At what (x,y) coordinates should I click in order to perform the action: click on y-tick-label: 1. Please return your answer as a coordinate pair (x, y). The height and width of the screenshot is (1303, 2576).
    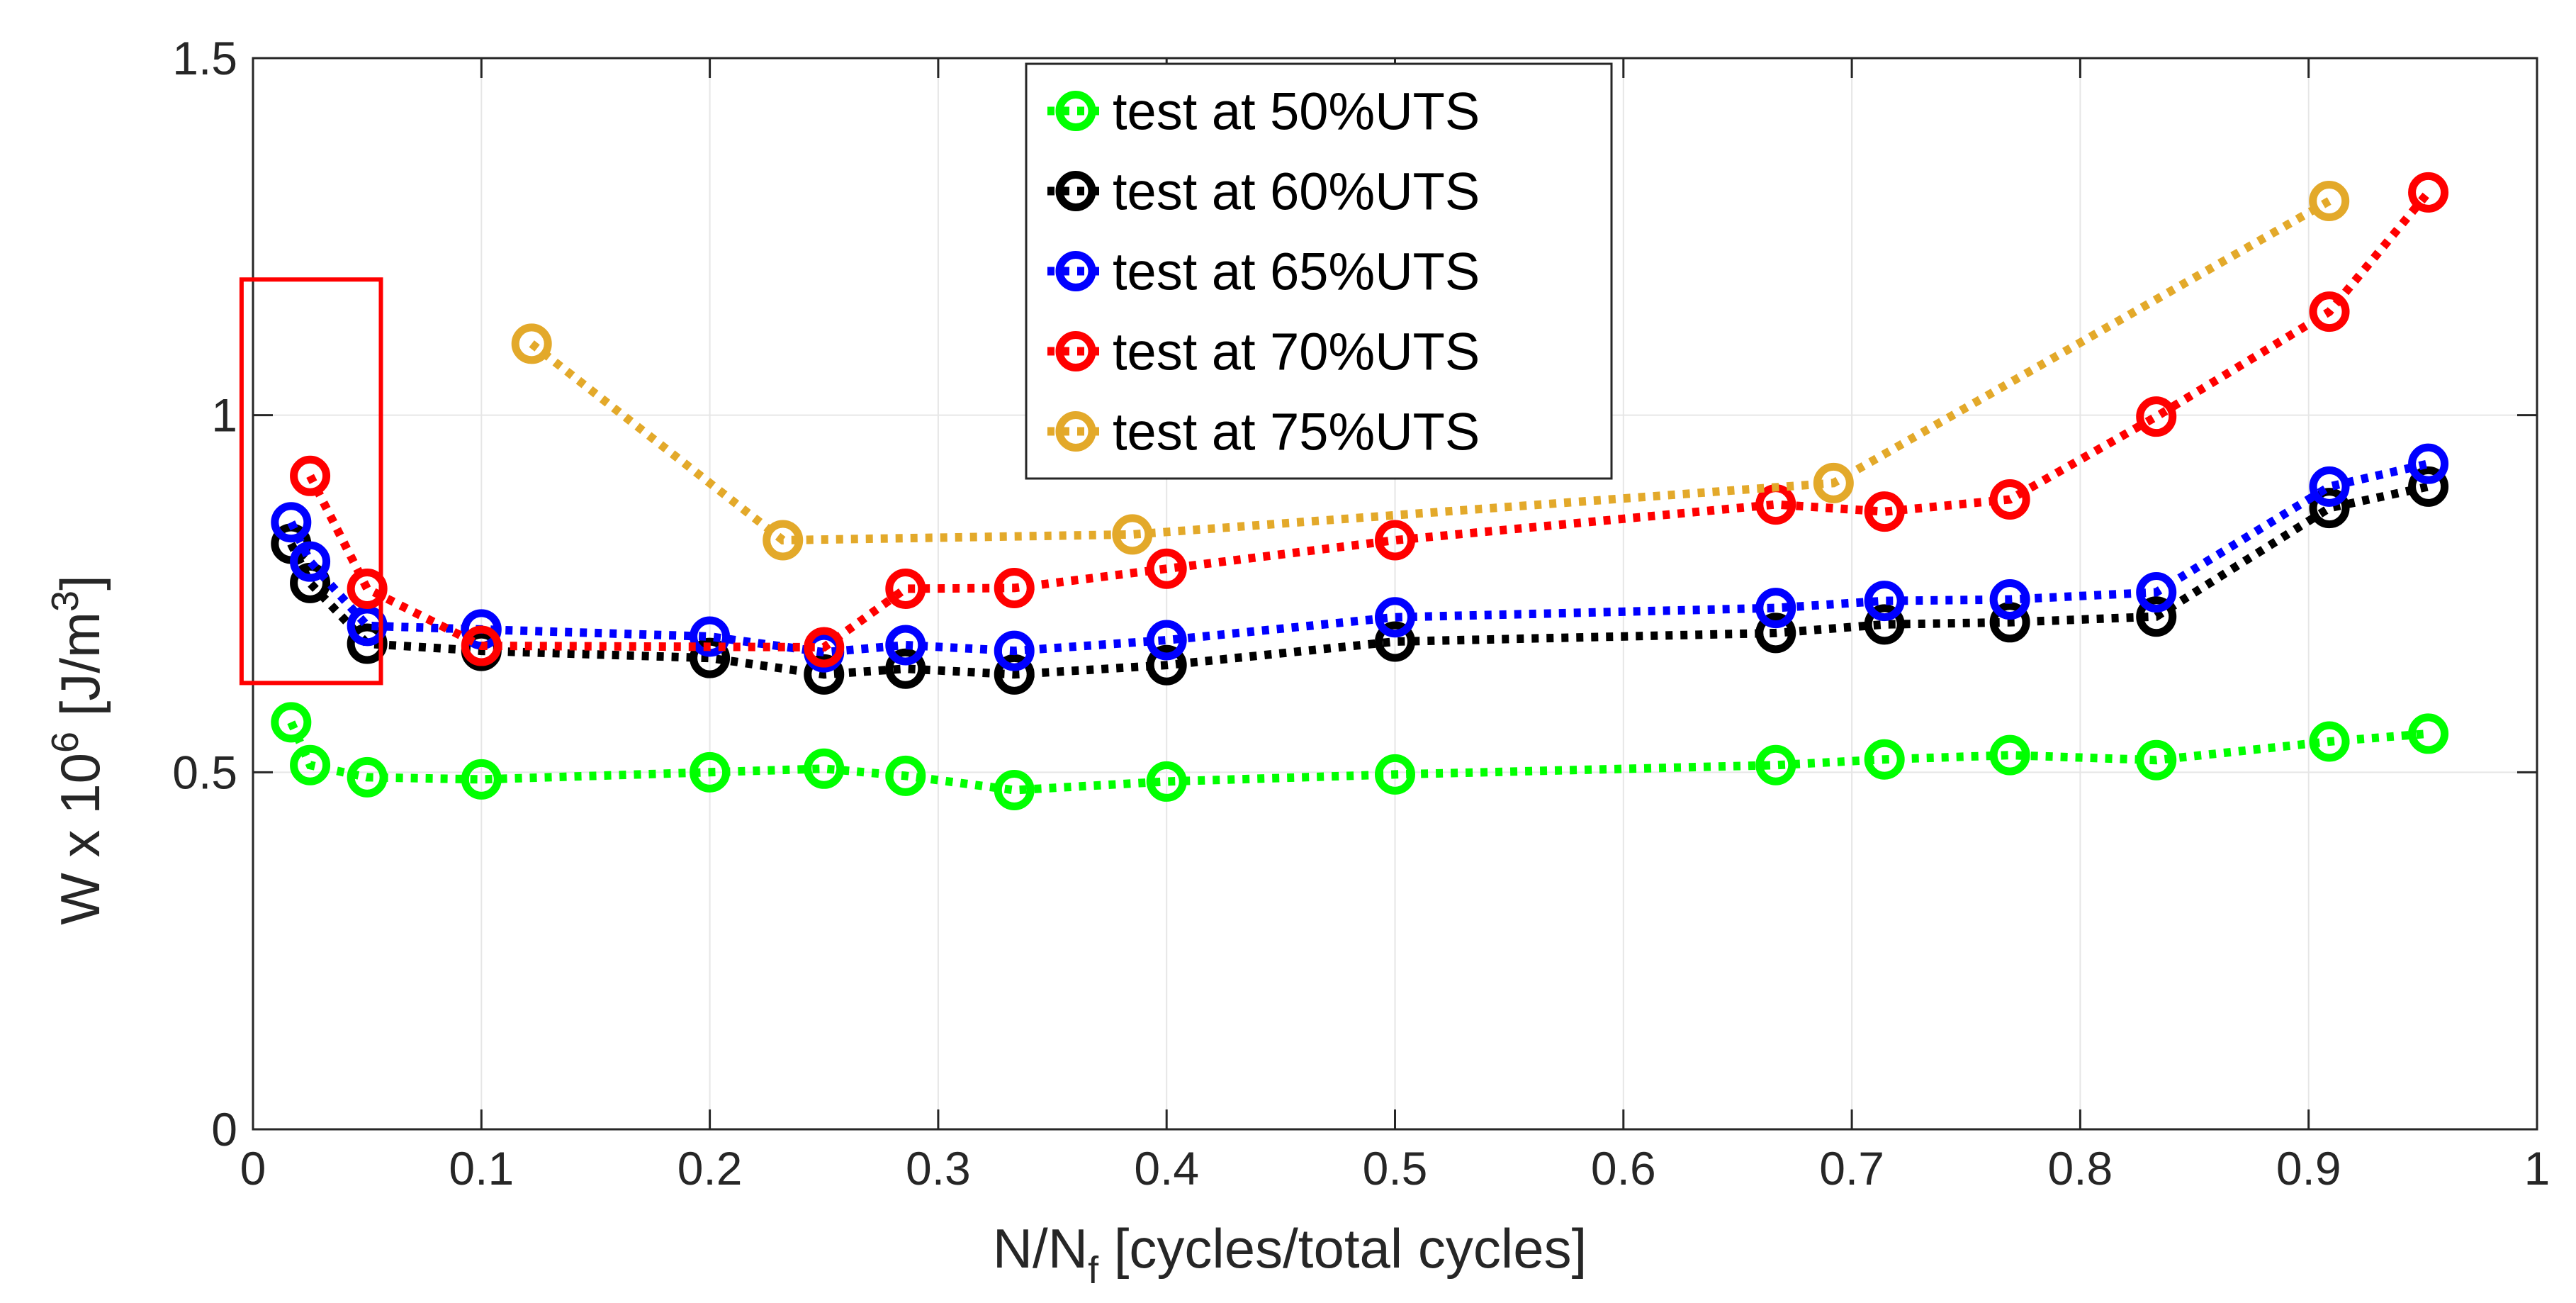
    Looking at the image, I should click on (224, 415).